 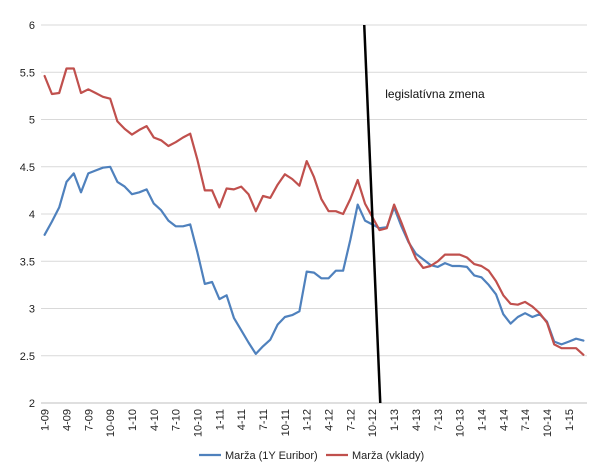 I want to click on x-tick-label: 10-14, so click(x=548, y=423).